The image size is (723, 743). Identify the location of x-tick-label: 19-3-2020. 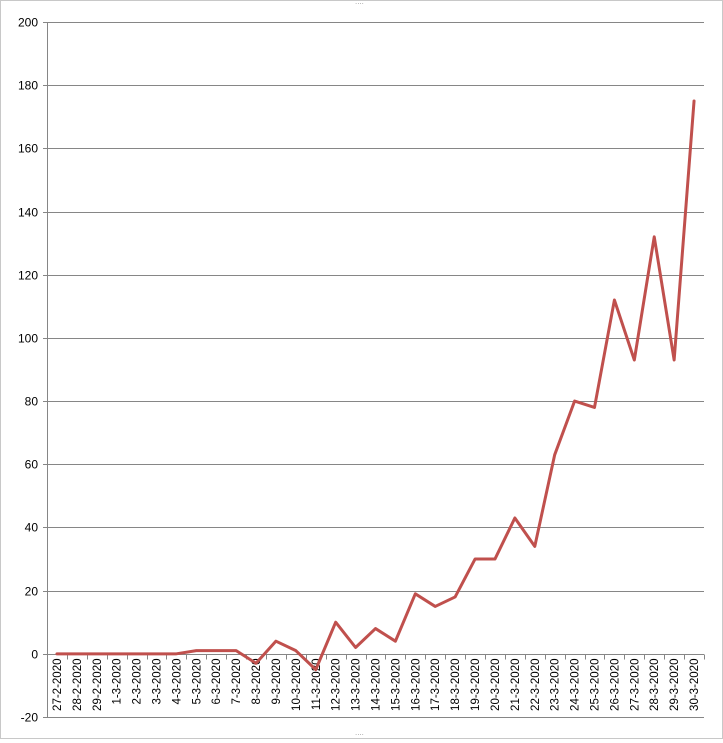
(476, 685).